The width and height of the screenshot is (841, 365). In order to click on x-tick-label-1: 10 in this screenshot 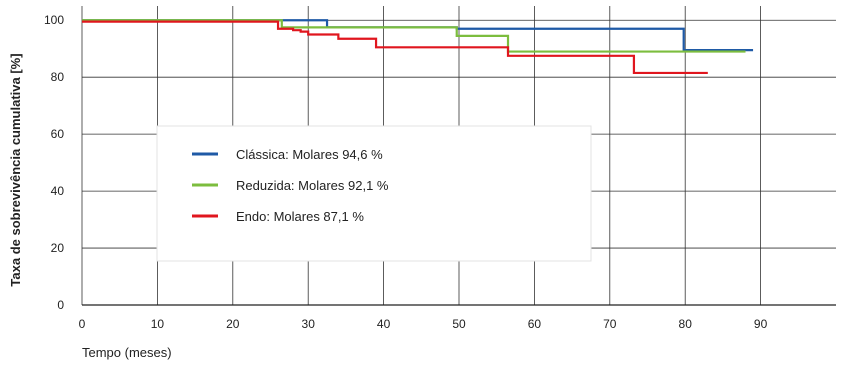, I will do `click(158, 324)`.